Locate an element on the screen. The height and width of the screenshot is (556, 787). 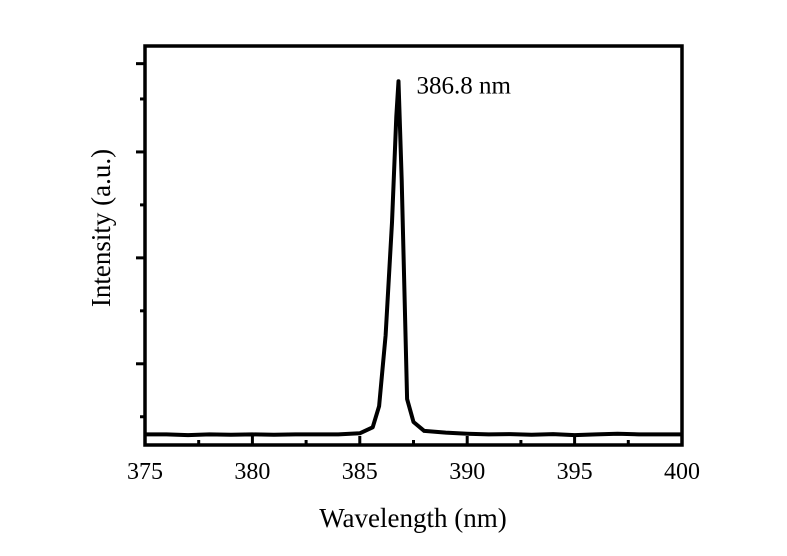
x-tick-label: 385 is located at coordinates (360, 472).